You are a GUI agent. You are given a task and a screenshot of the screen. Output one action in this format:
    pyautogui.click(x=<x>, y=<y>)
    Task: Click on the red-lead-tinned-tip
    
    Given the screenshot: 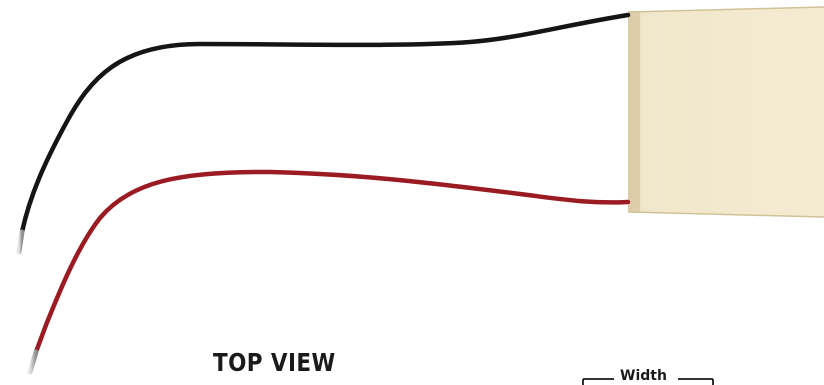 What is the action you would take?
    pyautogui.click(x=33, y=362)
    